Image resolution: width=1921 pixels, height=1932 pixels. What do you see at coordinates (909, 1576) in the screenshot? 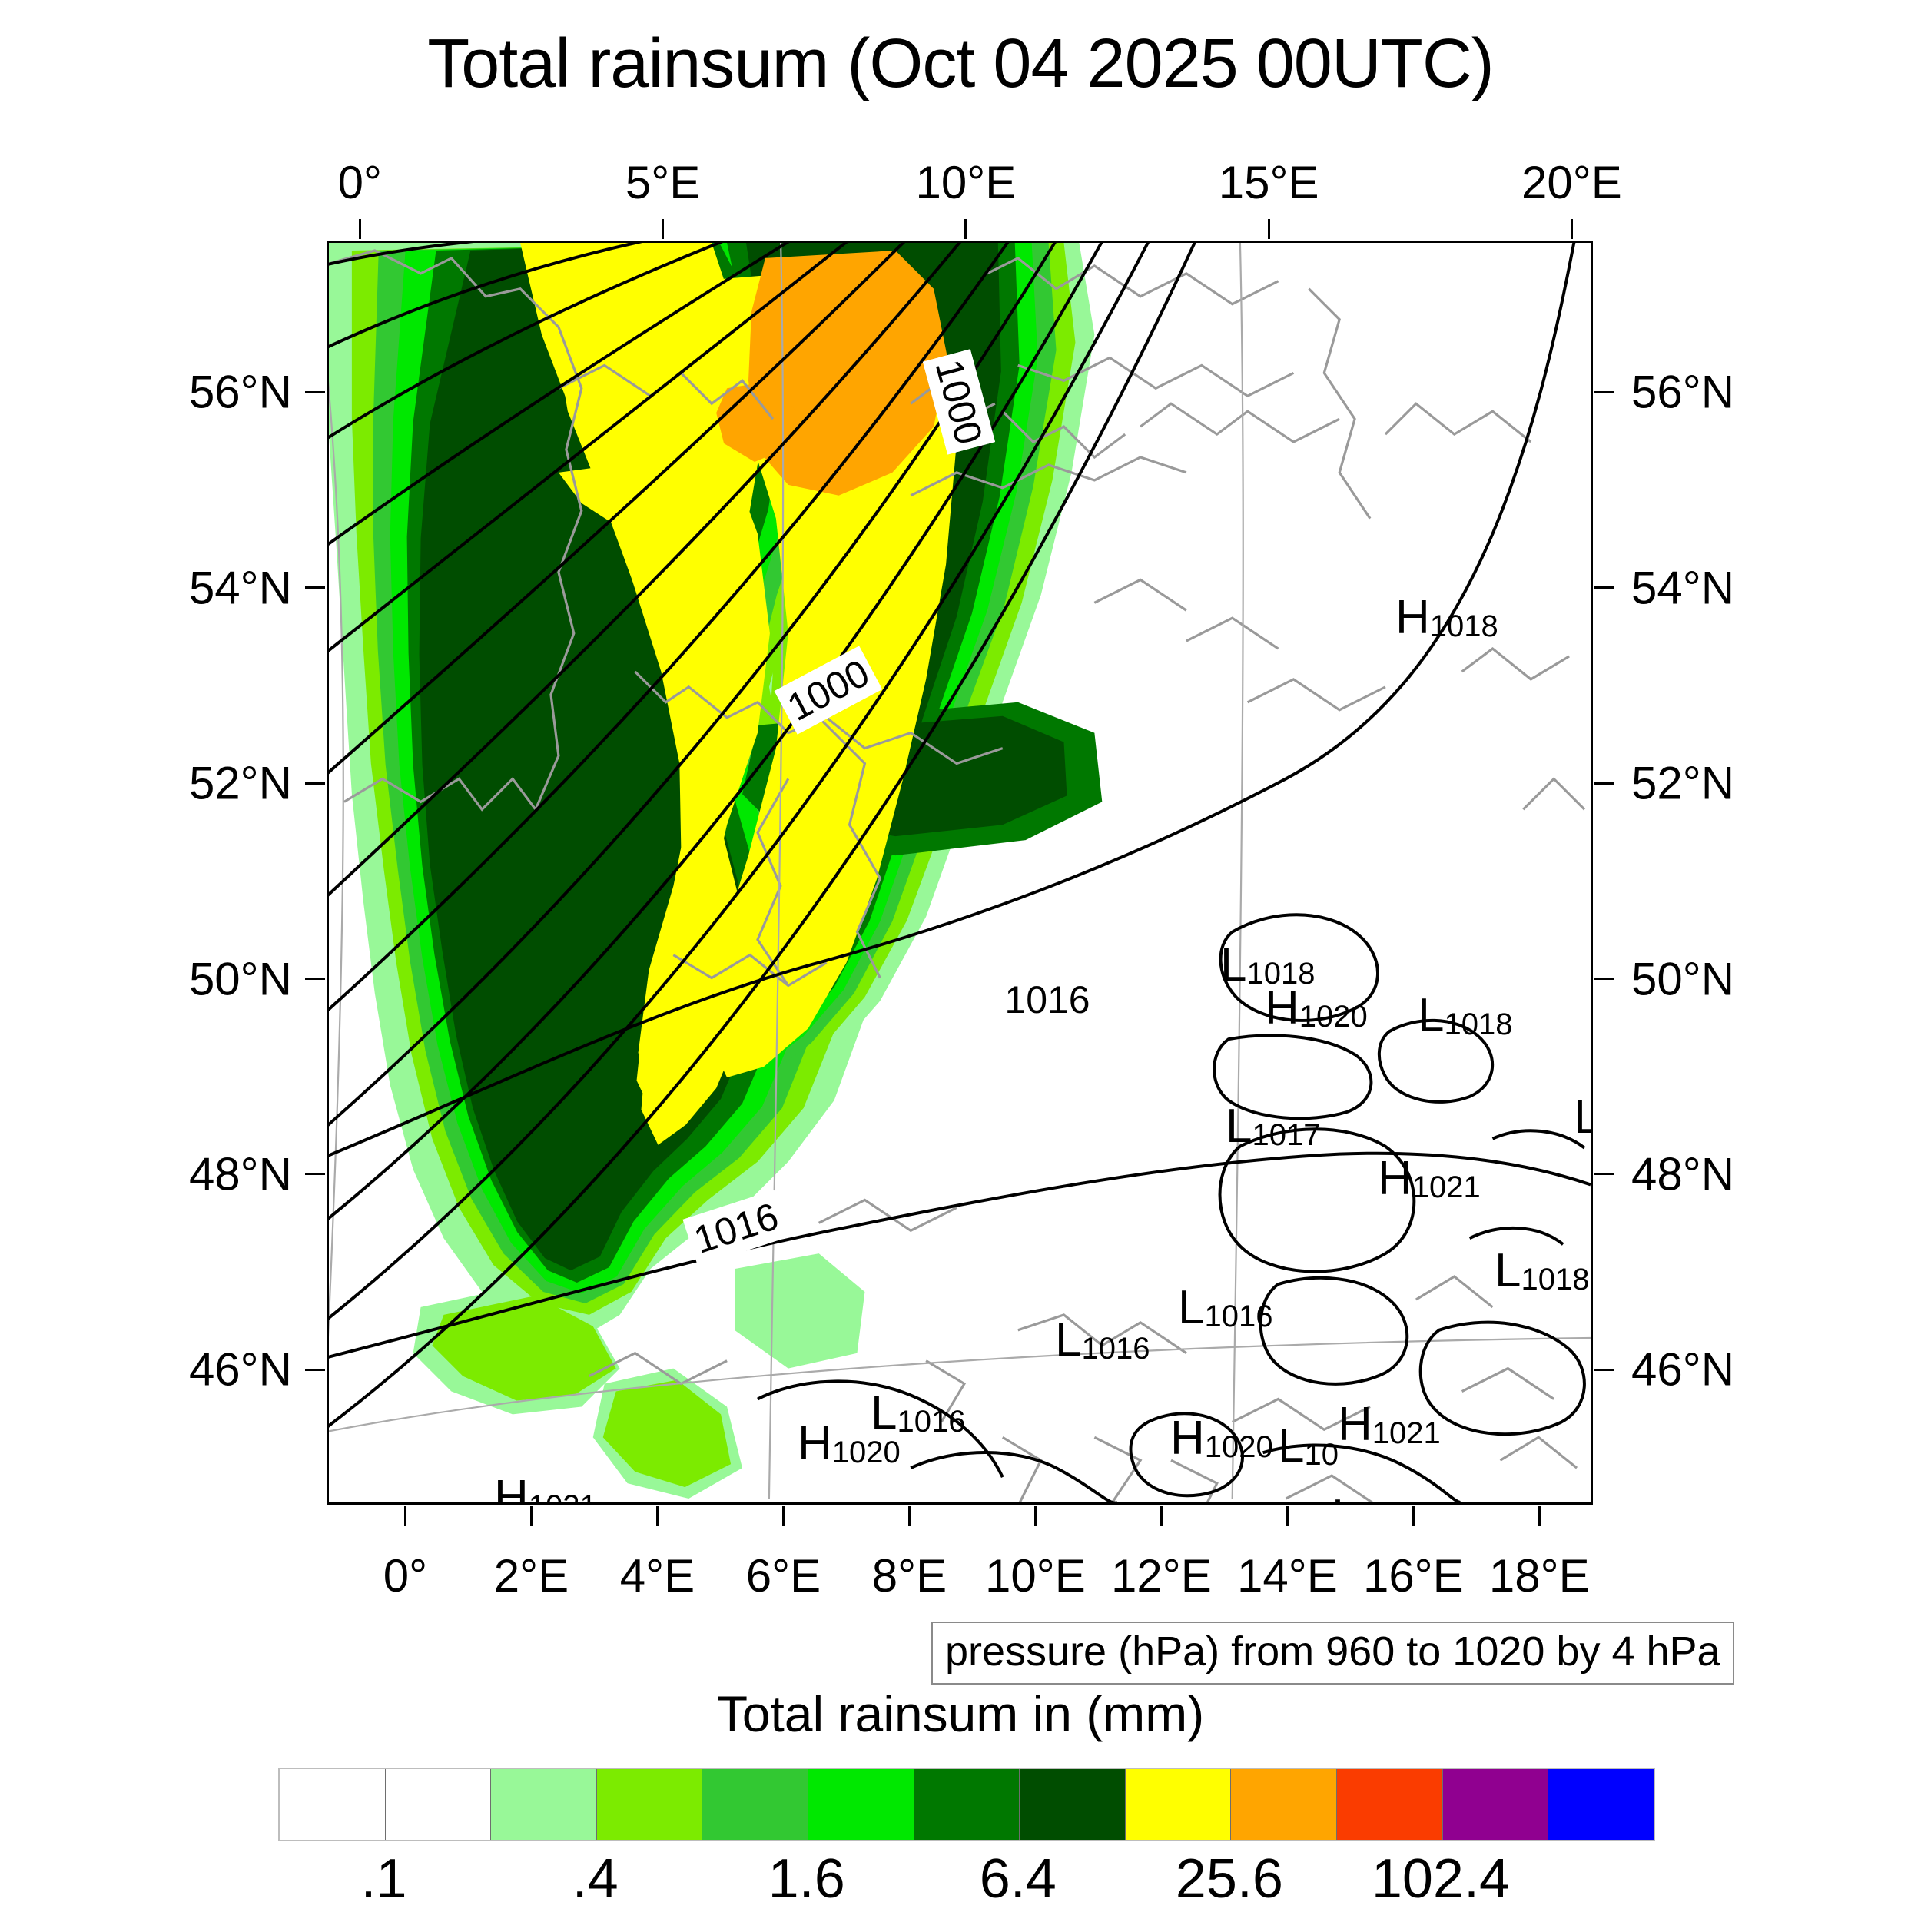
I see `axis-label-bottom: 8°E` at bounding box center [909, 1576].